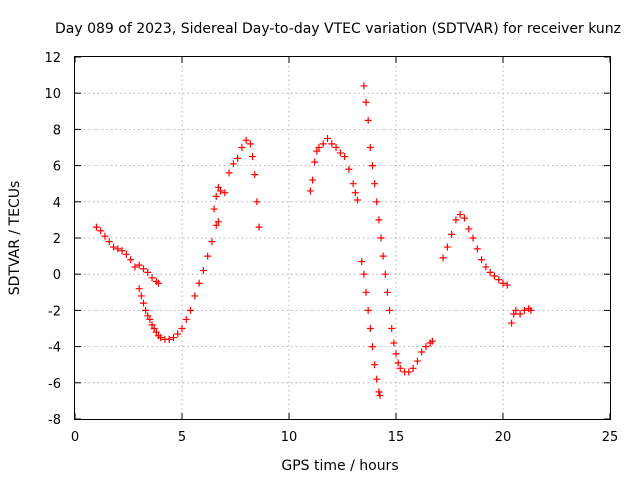 The width and height of the screenshot is (640, 480). Describe the element at coordinates (57, 167) in the screenshot. I see `y-tick-label: 6` at that location.